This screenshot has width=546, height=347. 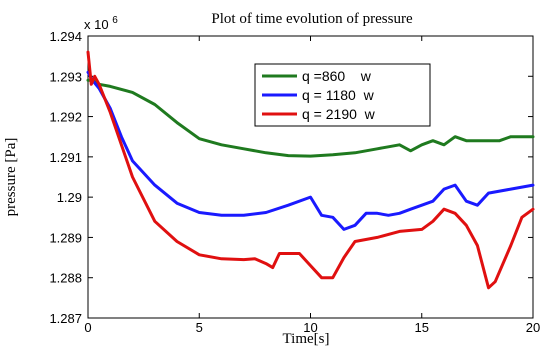 What do you see at coordinates (115, 20) in the screenshot?
I see `y-multiplier-exponent: 6` at bounding box center [115, 20].